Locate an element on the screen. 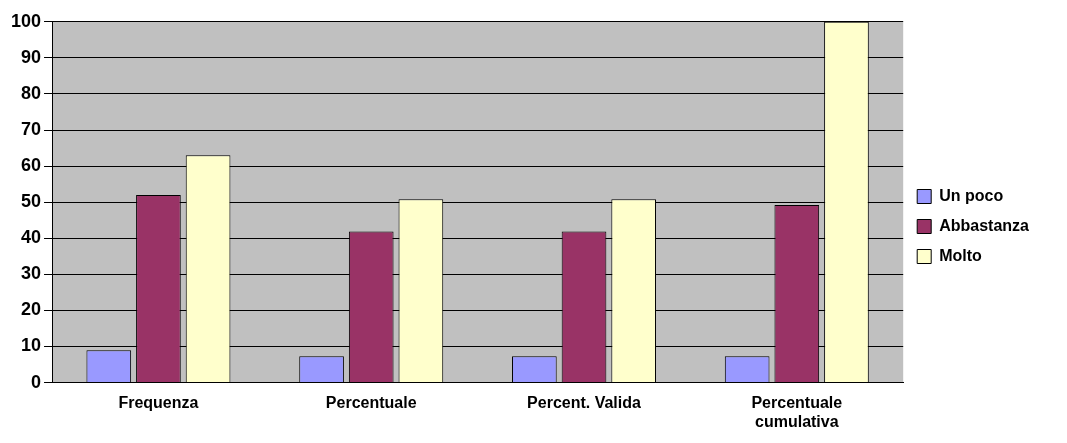 This screenshot has width=1067, height=443. y-tick-label: 30 is located at coordinates (31, 273).